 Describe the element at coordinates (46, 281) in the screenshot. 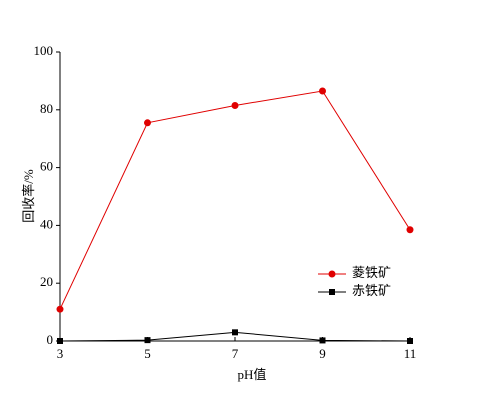

I see `y-tick-label: 20` at that location.